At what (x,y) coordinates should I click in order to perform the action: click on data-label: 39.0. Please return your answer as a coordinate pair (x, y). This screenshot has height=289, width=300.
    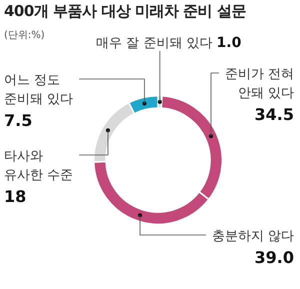
    Looking at the image, I should click on (274, 257).